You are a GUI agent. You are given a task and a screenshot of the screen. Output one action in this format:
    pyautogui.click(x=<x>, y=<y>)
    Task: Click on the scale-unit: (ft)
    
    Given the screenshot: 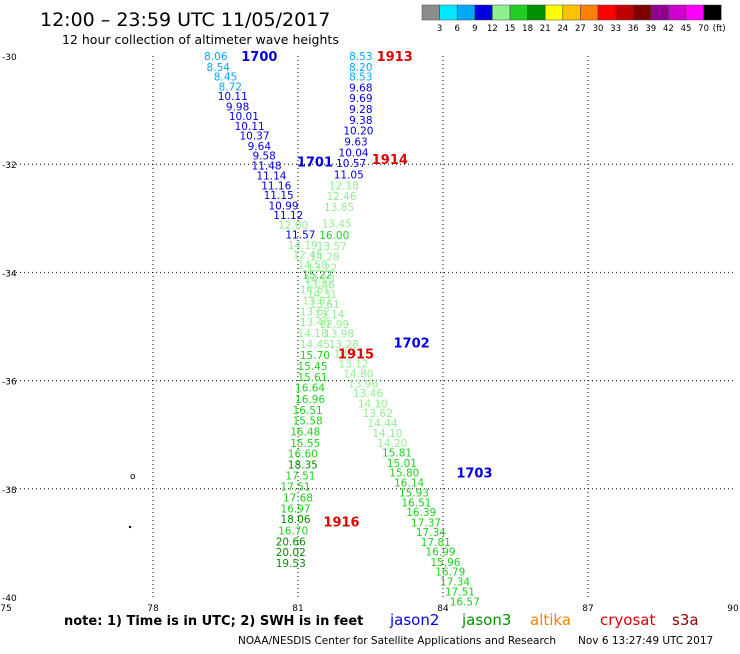 What is the action you would take?
    pyautogui.click(x=719, y=29)
    